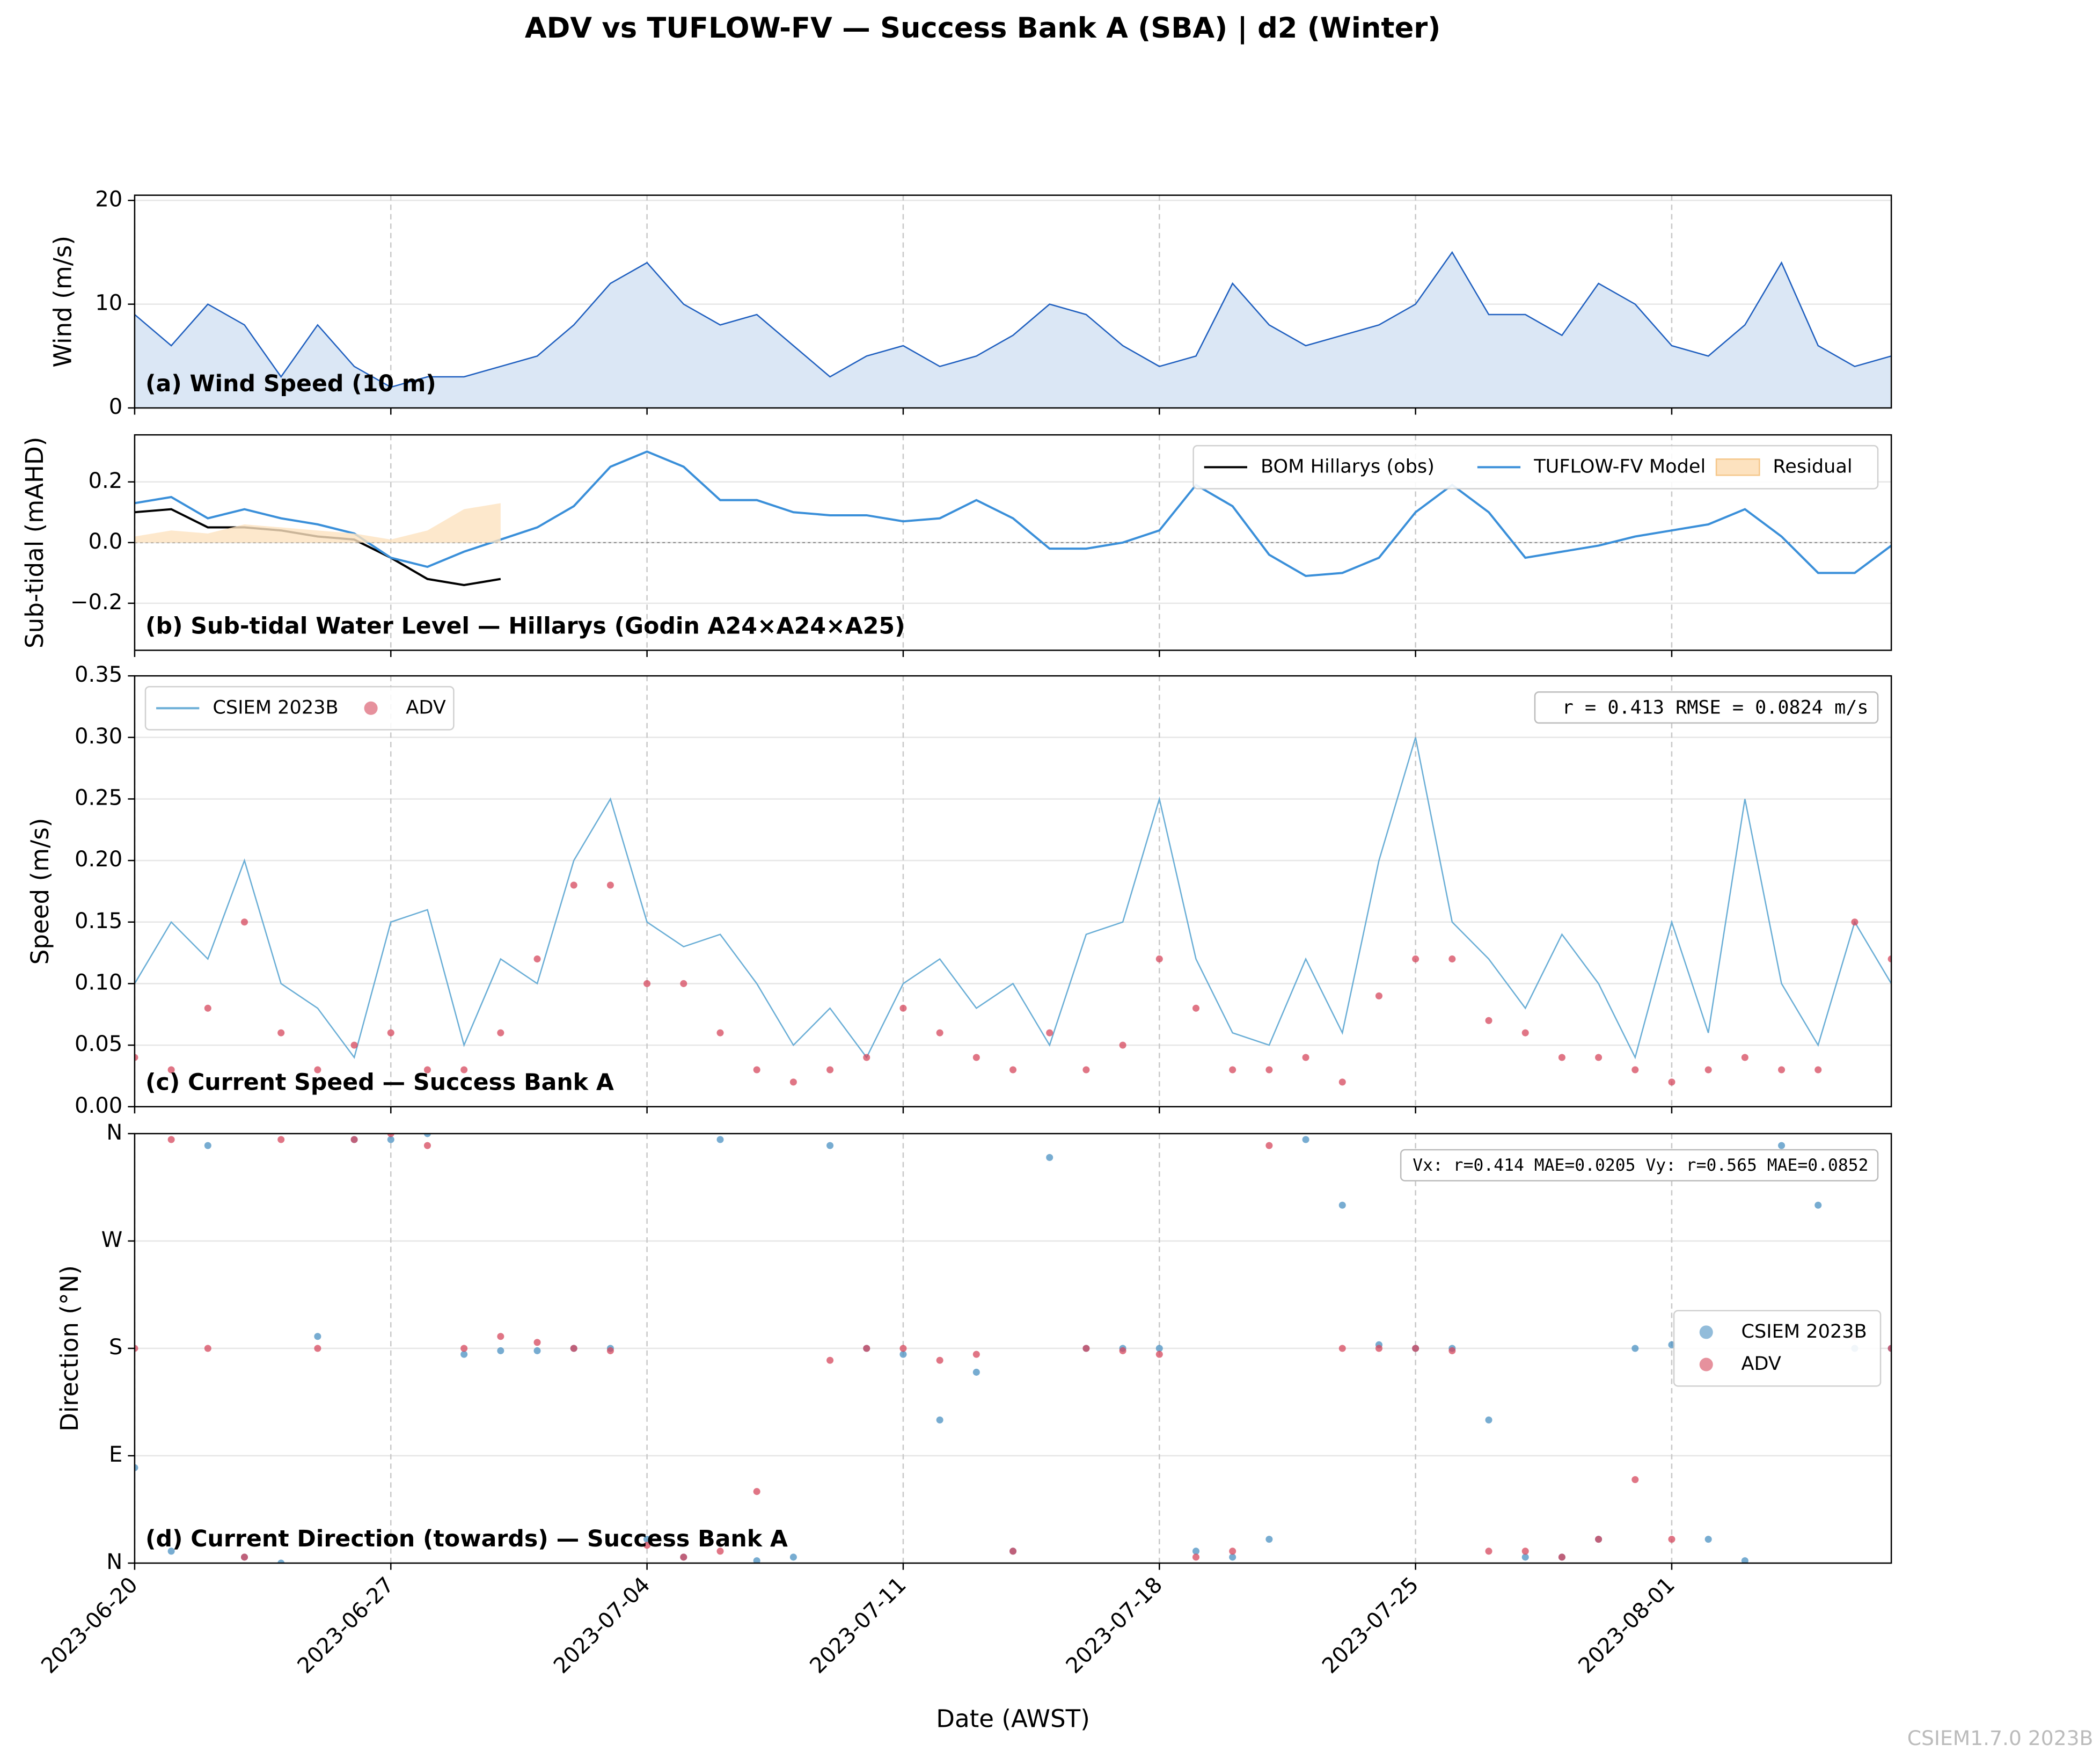 The width and height of the screenshot is (2100, 1759). Describe the element at coordinates (106, 541) in the screenshot. I see `y-tick-label: 0.0` at that location.